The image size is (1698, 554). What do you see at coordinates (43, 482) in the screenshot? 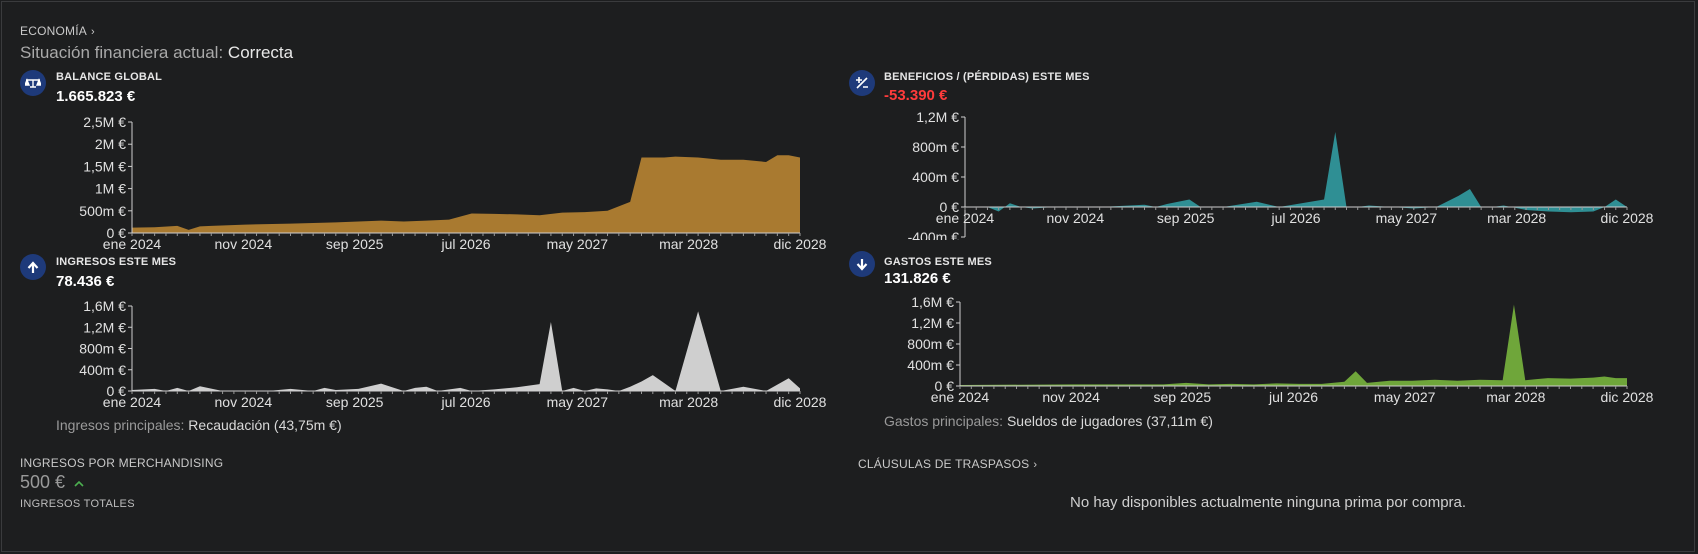
I see `merch-amount: 500 €` at bounding box center [43, 482].